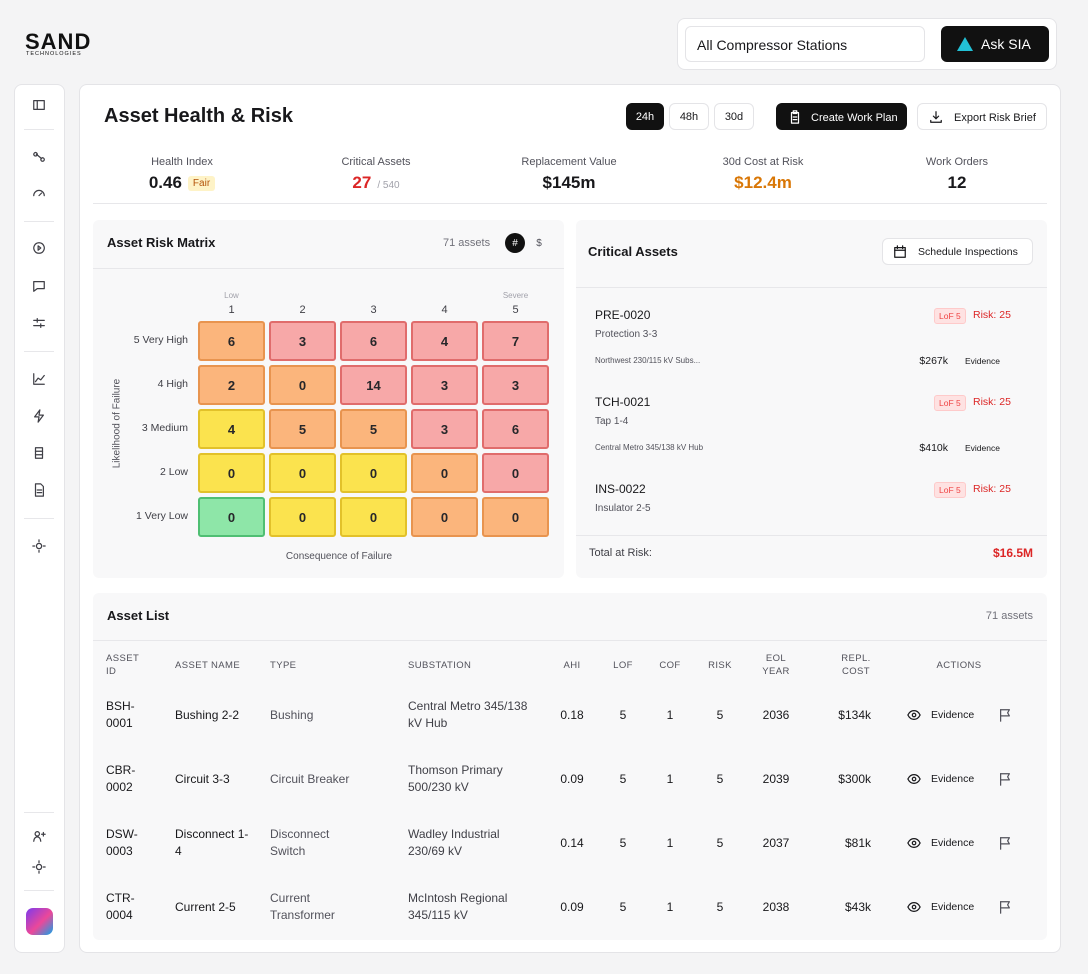 The image size is (1088, 974). I want to click on table-cell: 0.09, so click(572, 778).